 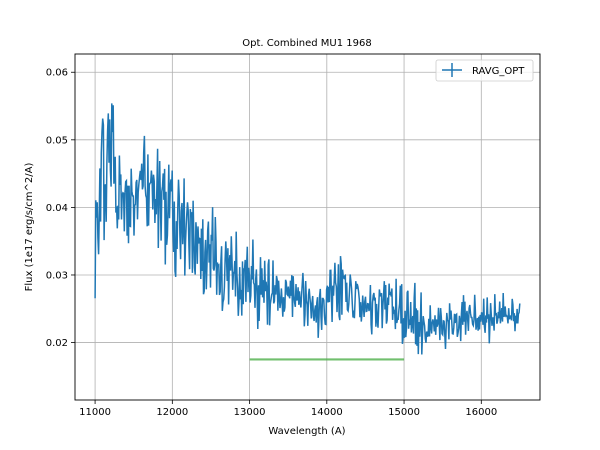 I want to click on legend-box, so click(x=484, y=70).